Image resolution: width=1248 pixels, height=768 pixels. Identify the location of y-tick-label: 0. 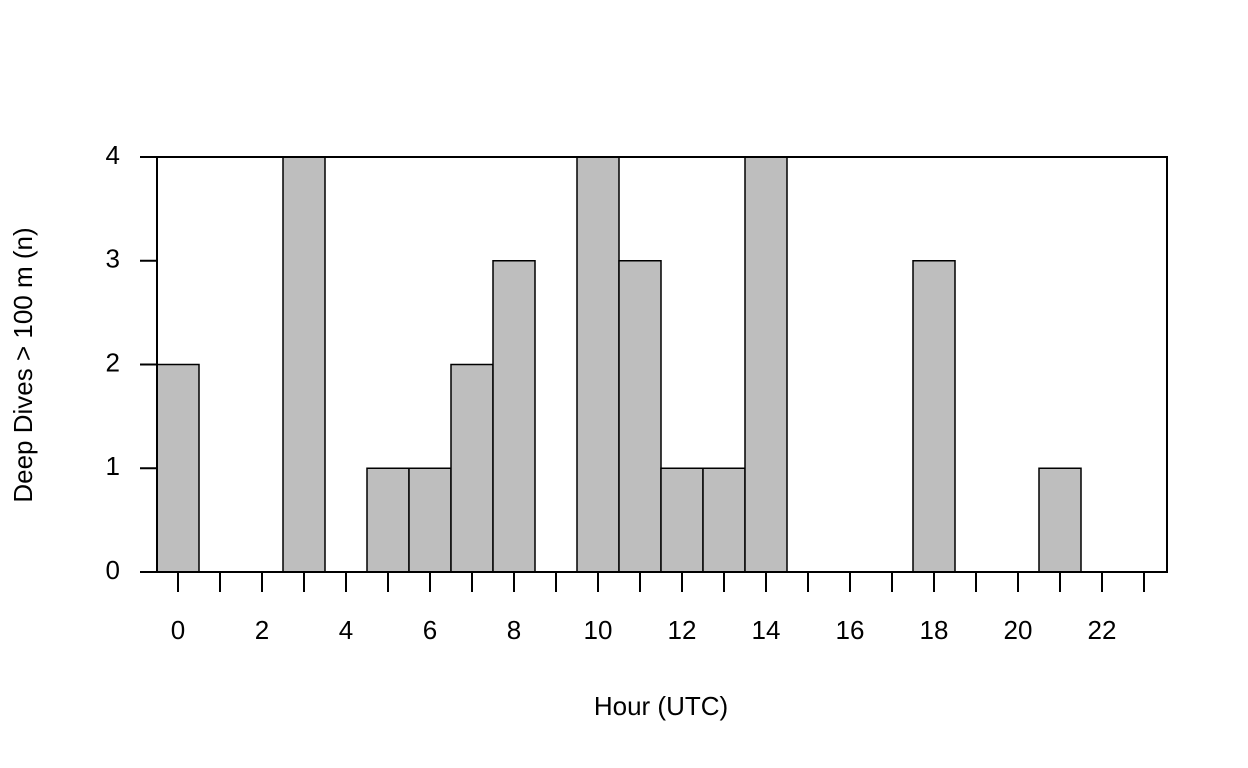
(113, 570).